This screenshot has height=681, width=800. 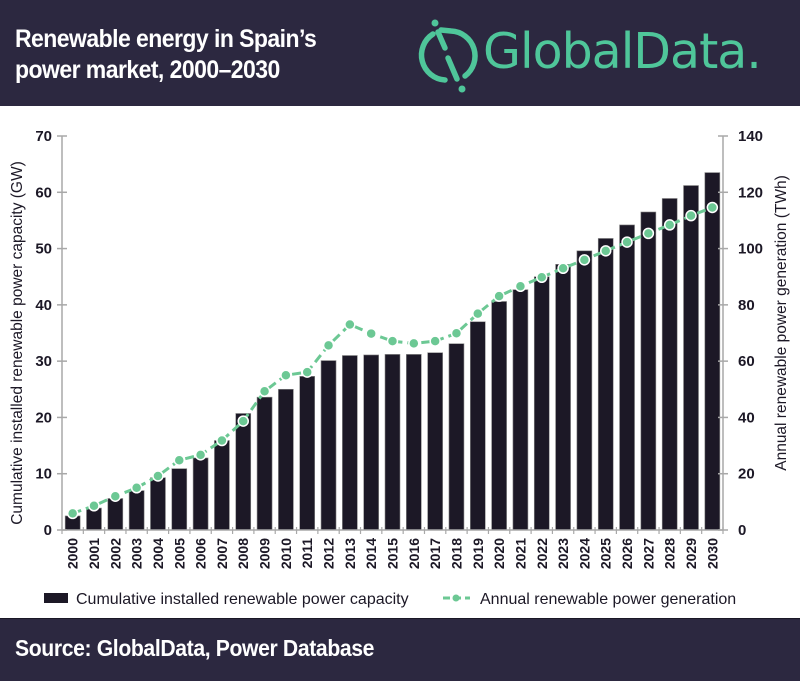 What do you see at coordinates (627, 377) in the screenshot?
I see `bar-capacity-2026` at bounding box center [627, 377].